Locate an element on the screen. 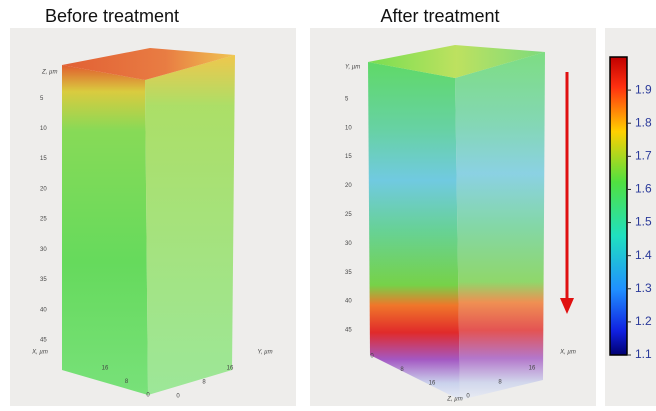 Image resolution: width=656 pixels, height=411 pixels. colorbar-tick-label: 1.8 is located at coordinates (643, 122).